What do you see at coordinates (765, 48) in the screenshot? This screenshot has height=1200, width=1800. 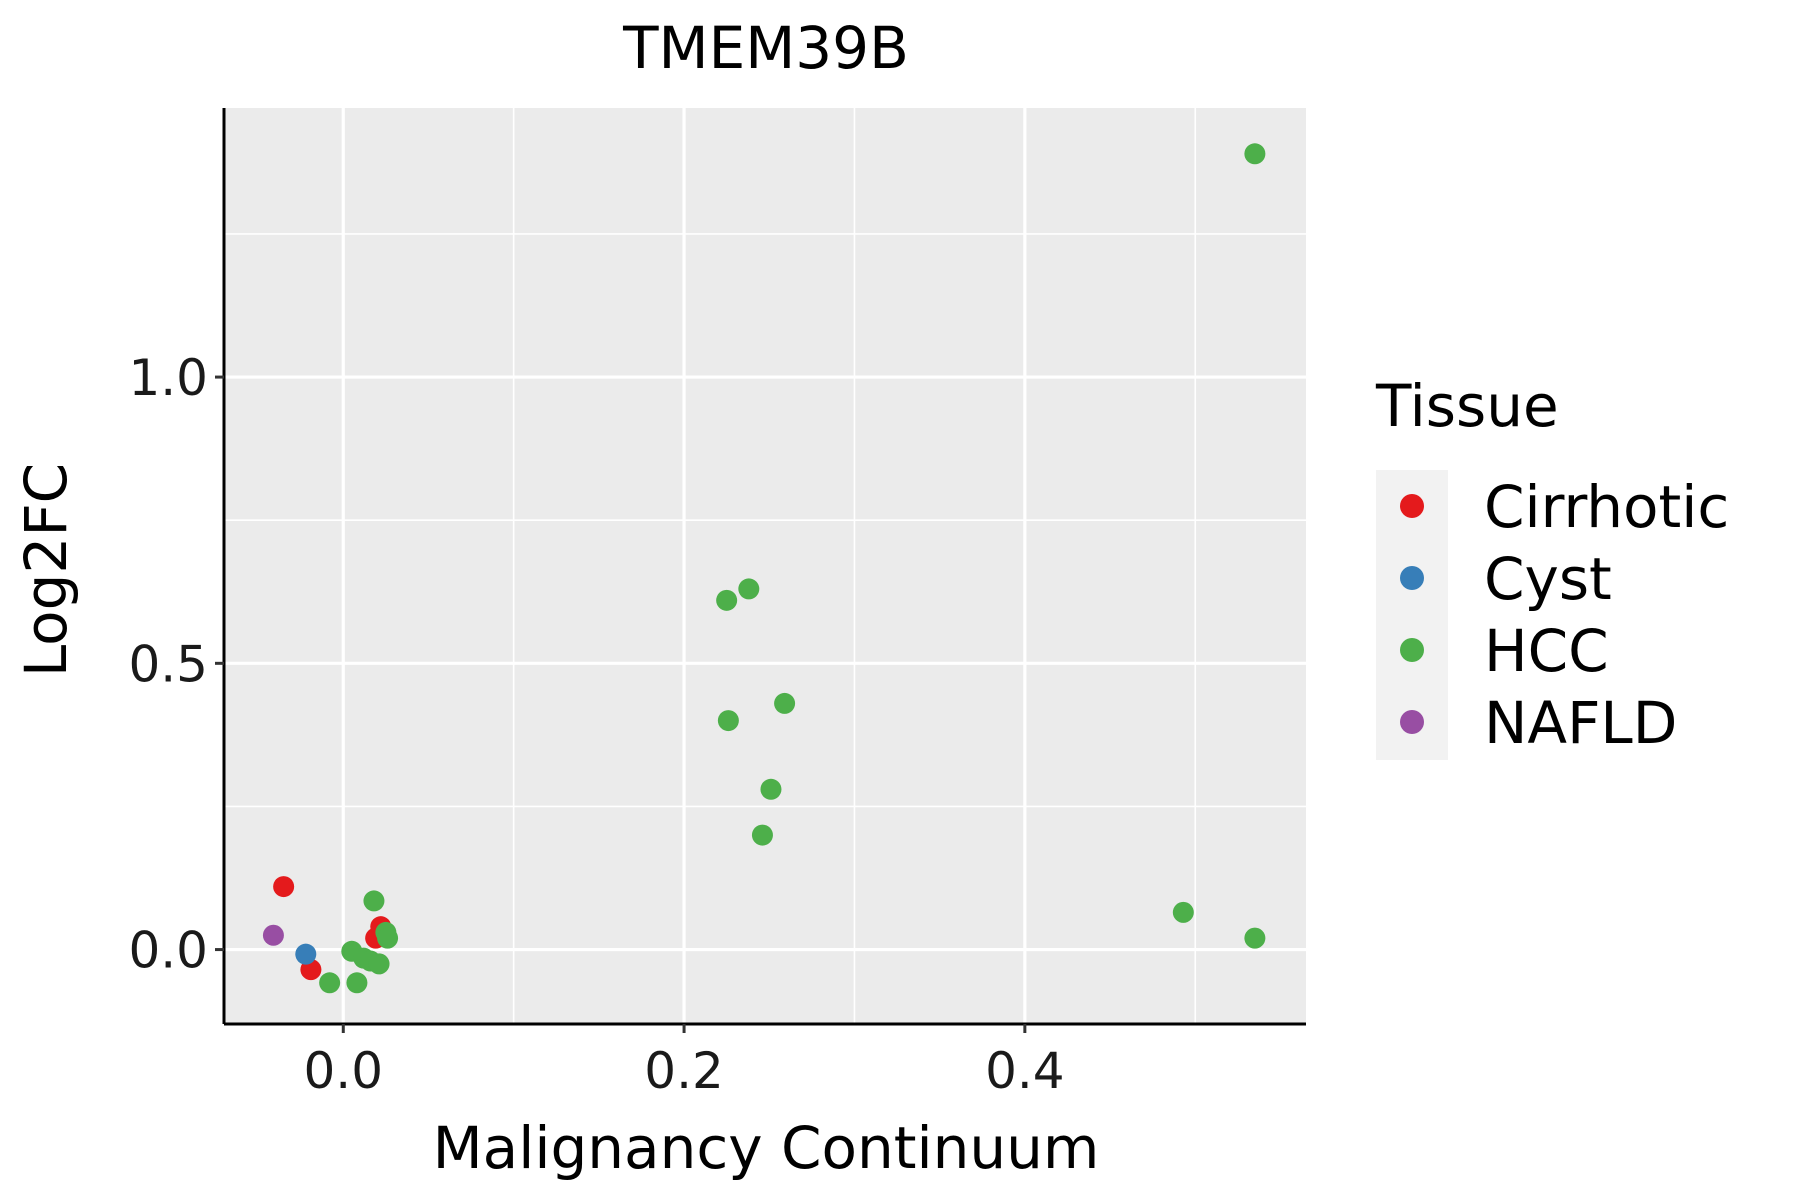 I see `chart-title: TMEM39B` at bounding box center [765, 48].